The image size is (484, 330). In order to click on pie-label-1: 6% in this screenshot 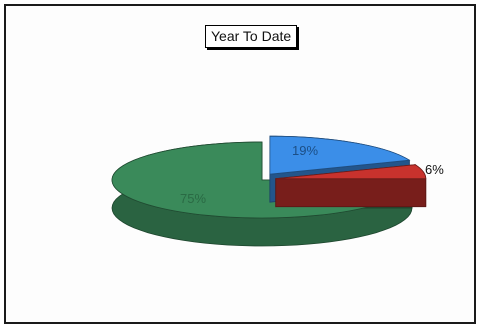, I will do `click(434, 169)`.